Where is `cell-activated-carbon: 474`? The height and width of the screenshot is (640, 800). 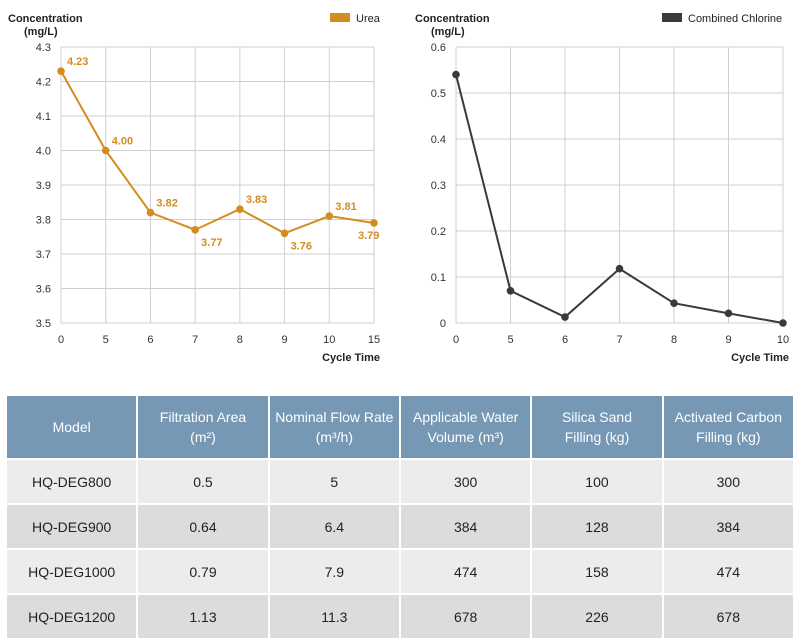
cell-activated-carbon: 474 is located at coordinates (728, 571).